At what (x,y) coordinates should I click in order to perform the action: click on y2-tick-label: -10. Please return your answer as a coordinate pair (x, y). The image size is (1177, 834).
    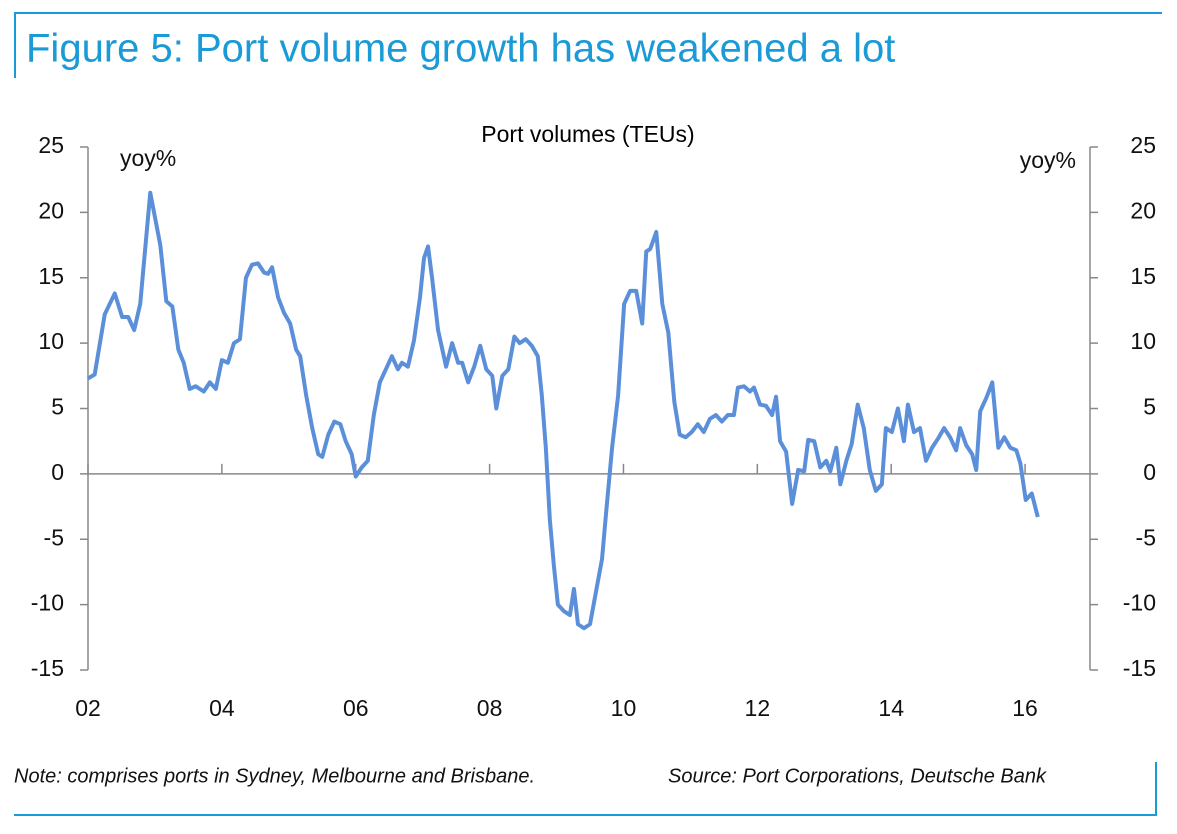
    Looking at the image, I should click on (1139, 603).